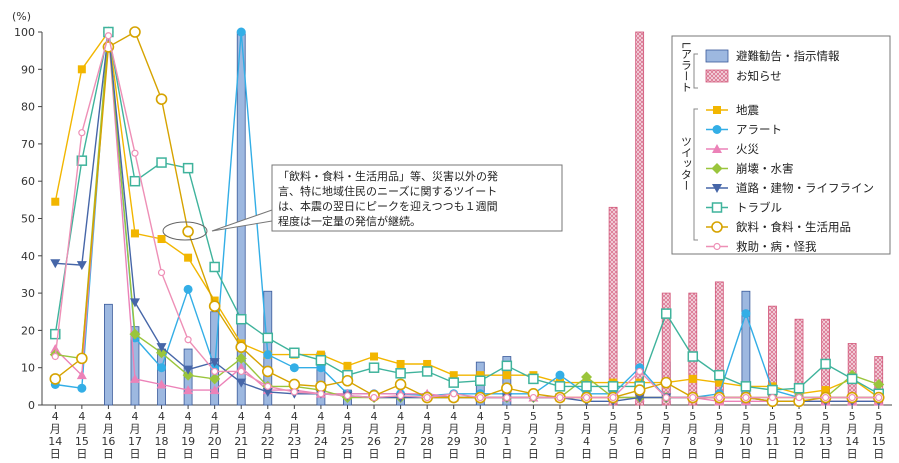 This screenshot has width=899, height=463. I want to click on legend-label: アラート, so click(759, 130).